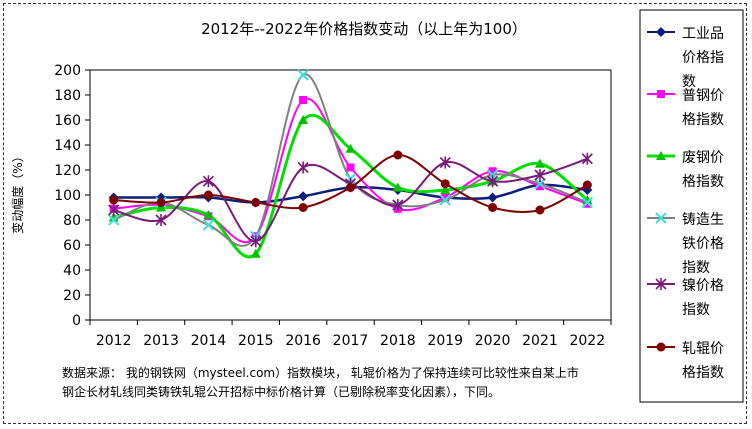  I want to click on legend-label: 轧辊价格指数, so click(703, 361).